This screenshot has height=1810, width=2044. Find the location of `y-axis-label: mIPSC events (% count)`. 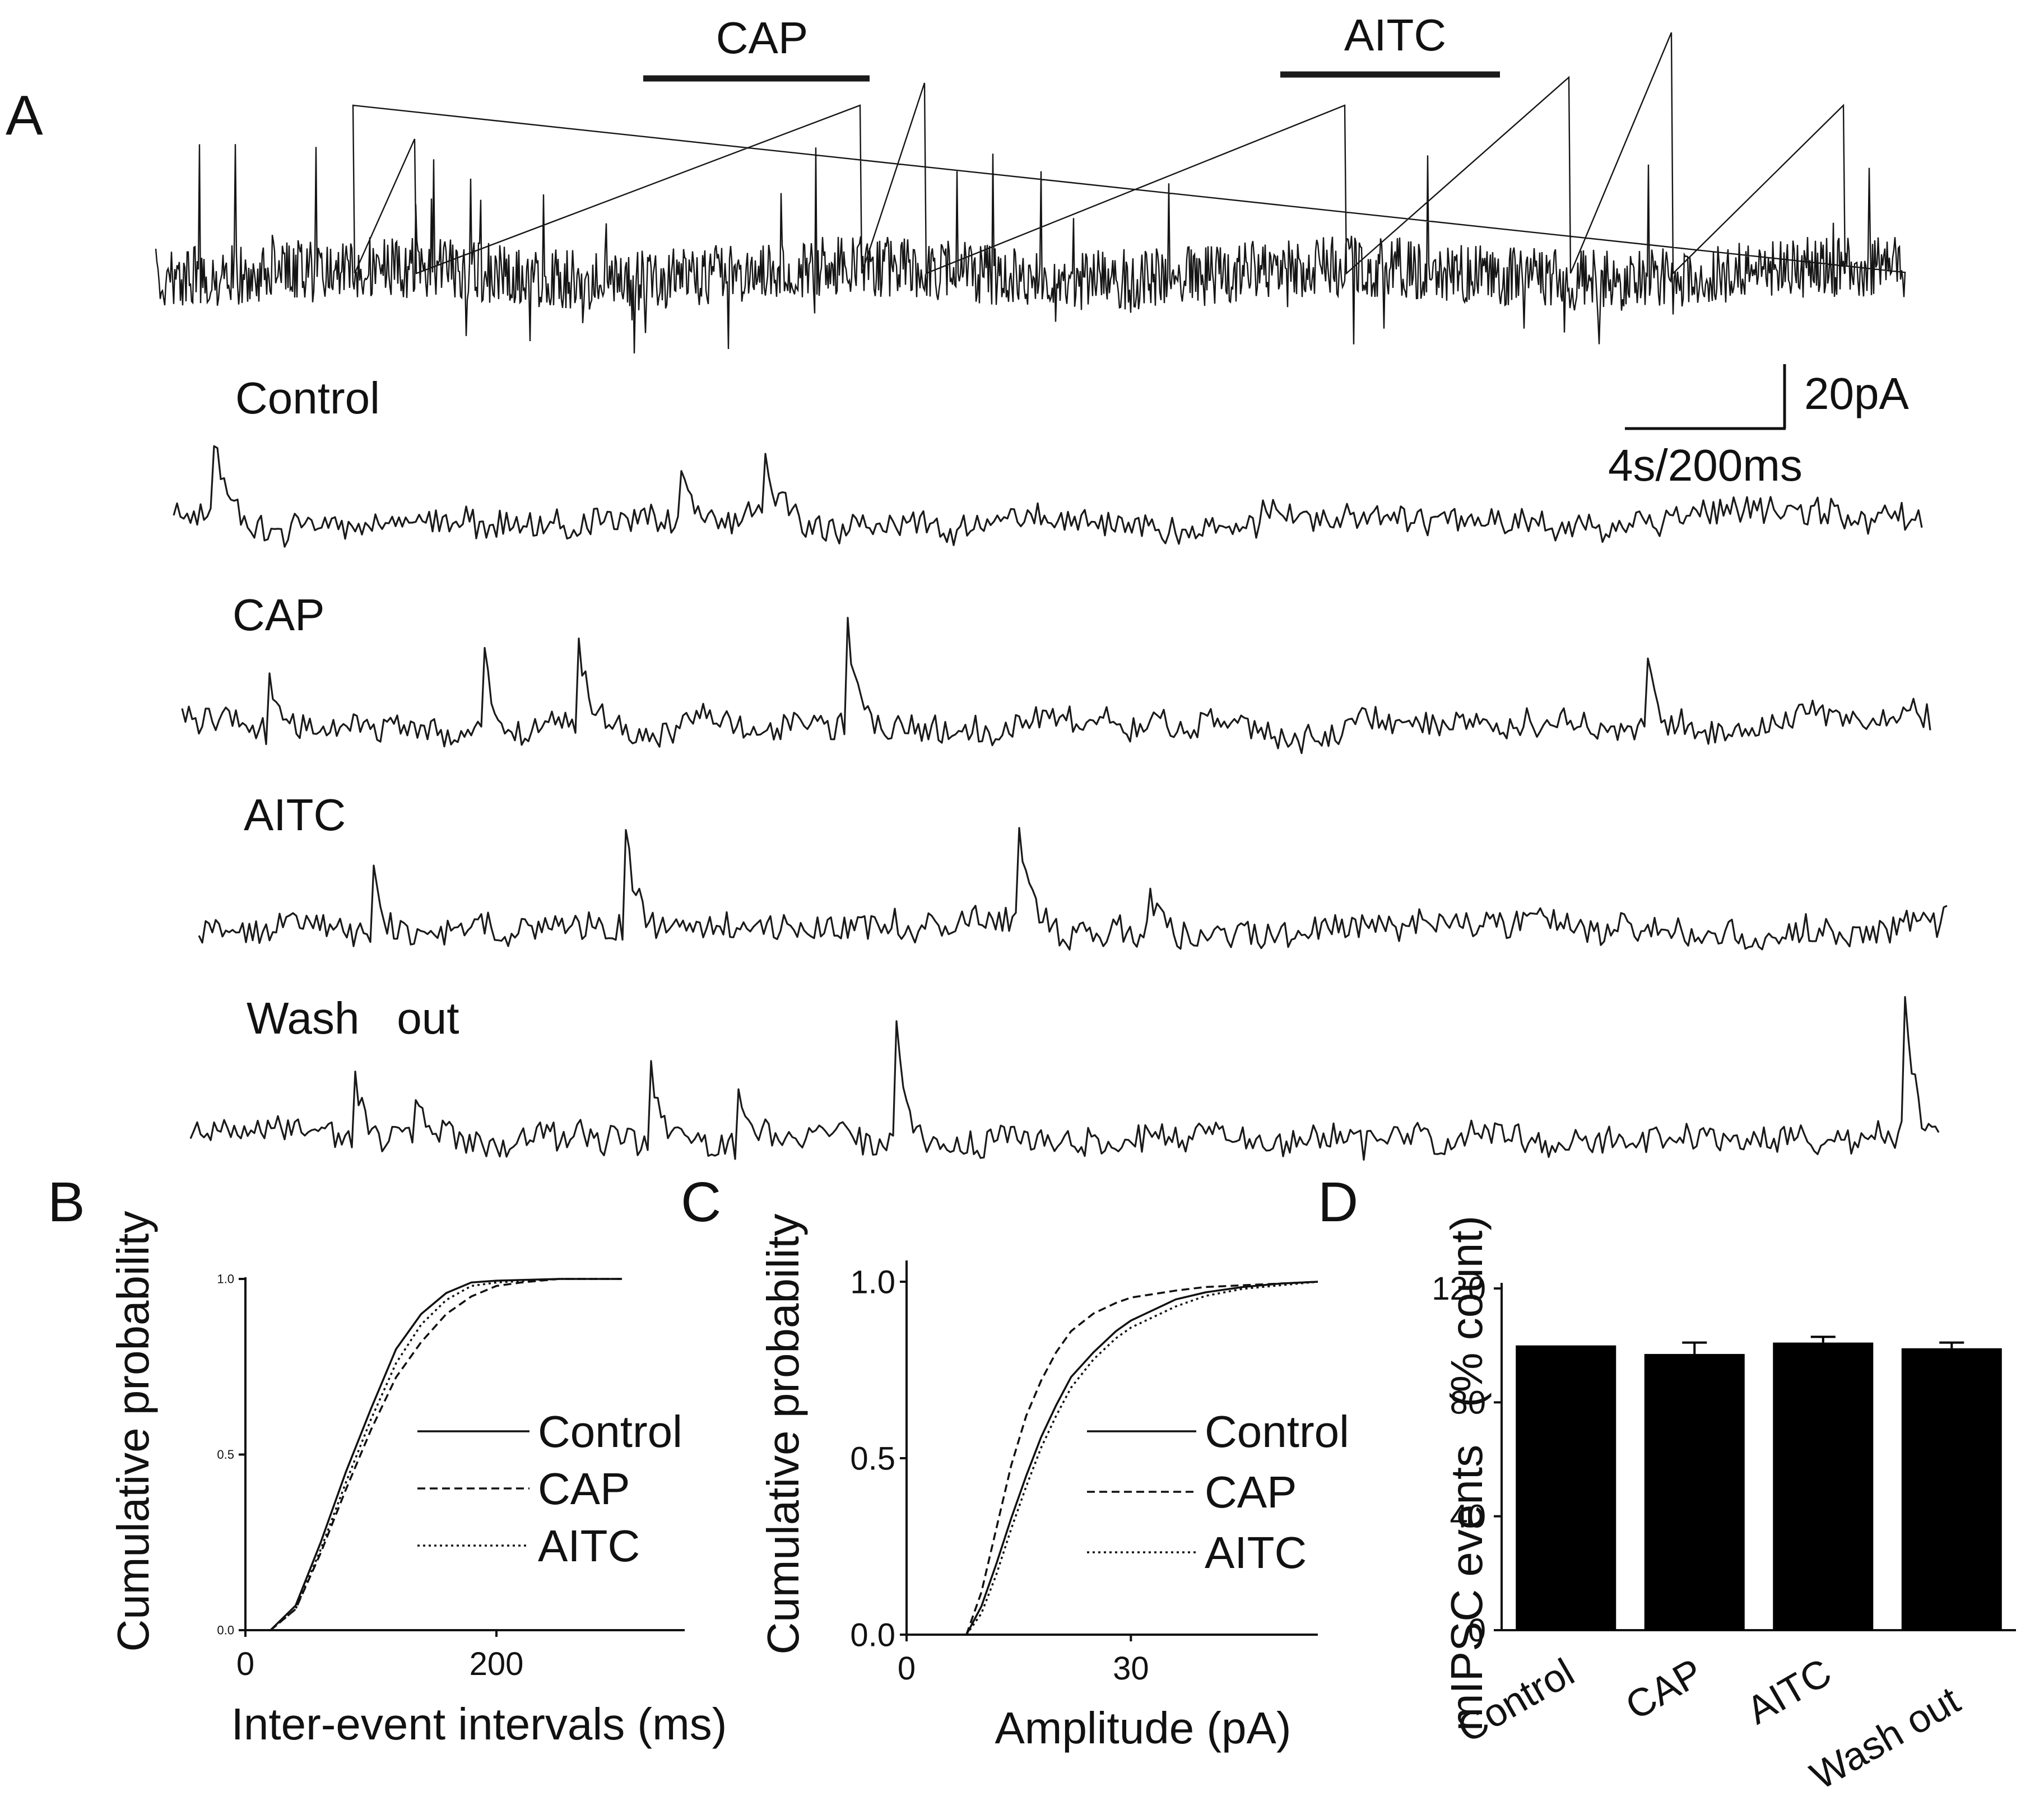

y-axis-label: mIPSC events (% count) is located at coordinates (1467, 1473).